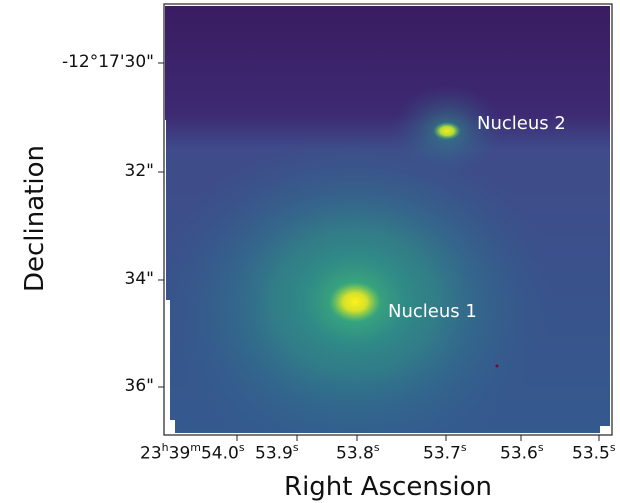 Image resolution: width=620 pixels, height=503 pixels. Describe the element at coordinates (107, 62) in the screenshot. I see `ytick-label: -12°17'30"` at that location.